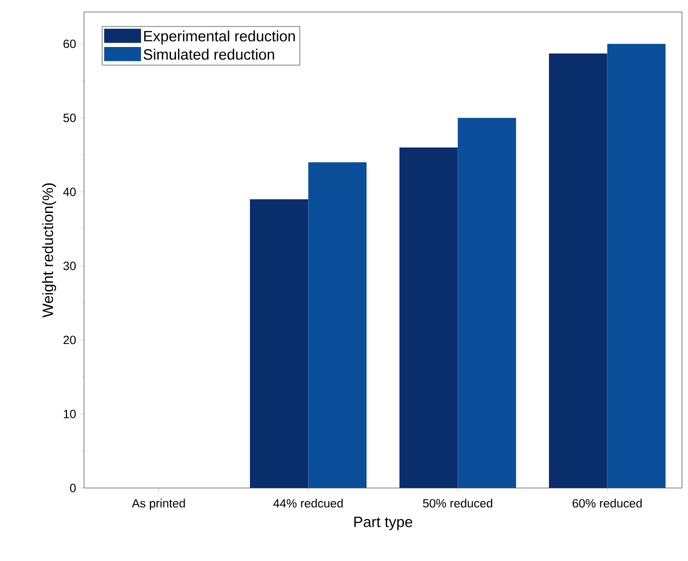 Image resolution: width=688 pixels, height=561 pixels. Describe the element at coordinates (158, 504) in the screenshot. I see `x-tick-label: As printed` at that location.